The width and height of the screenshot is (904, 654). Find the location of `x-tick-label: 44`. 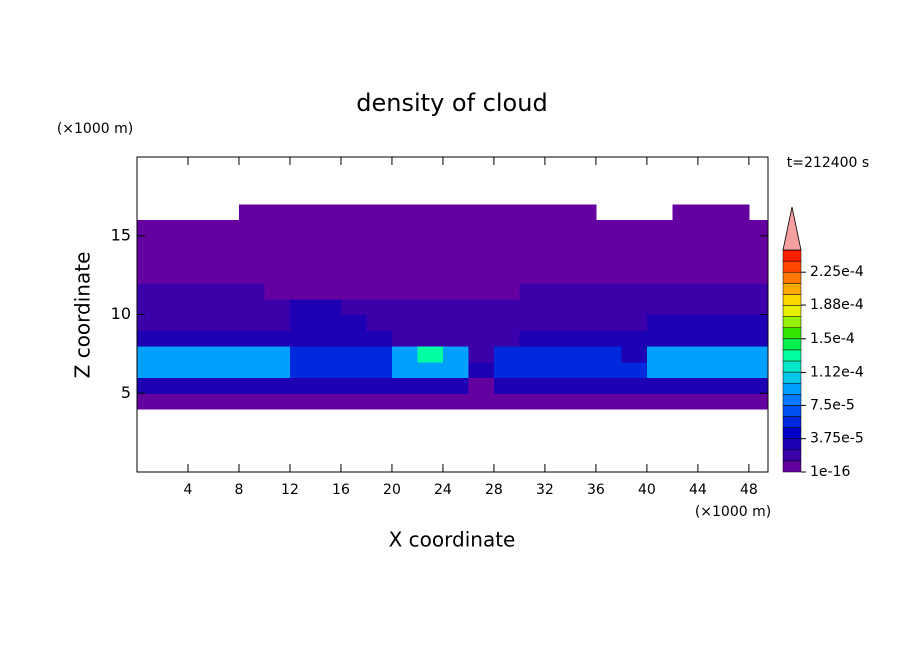

x-tick-label: 44 is located at coordinates (698, 490).